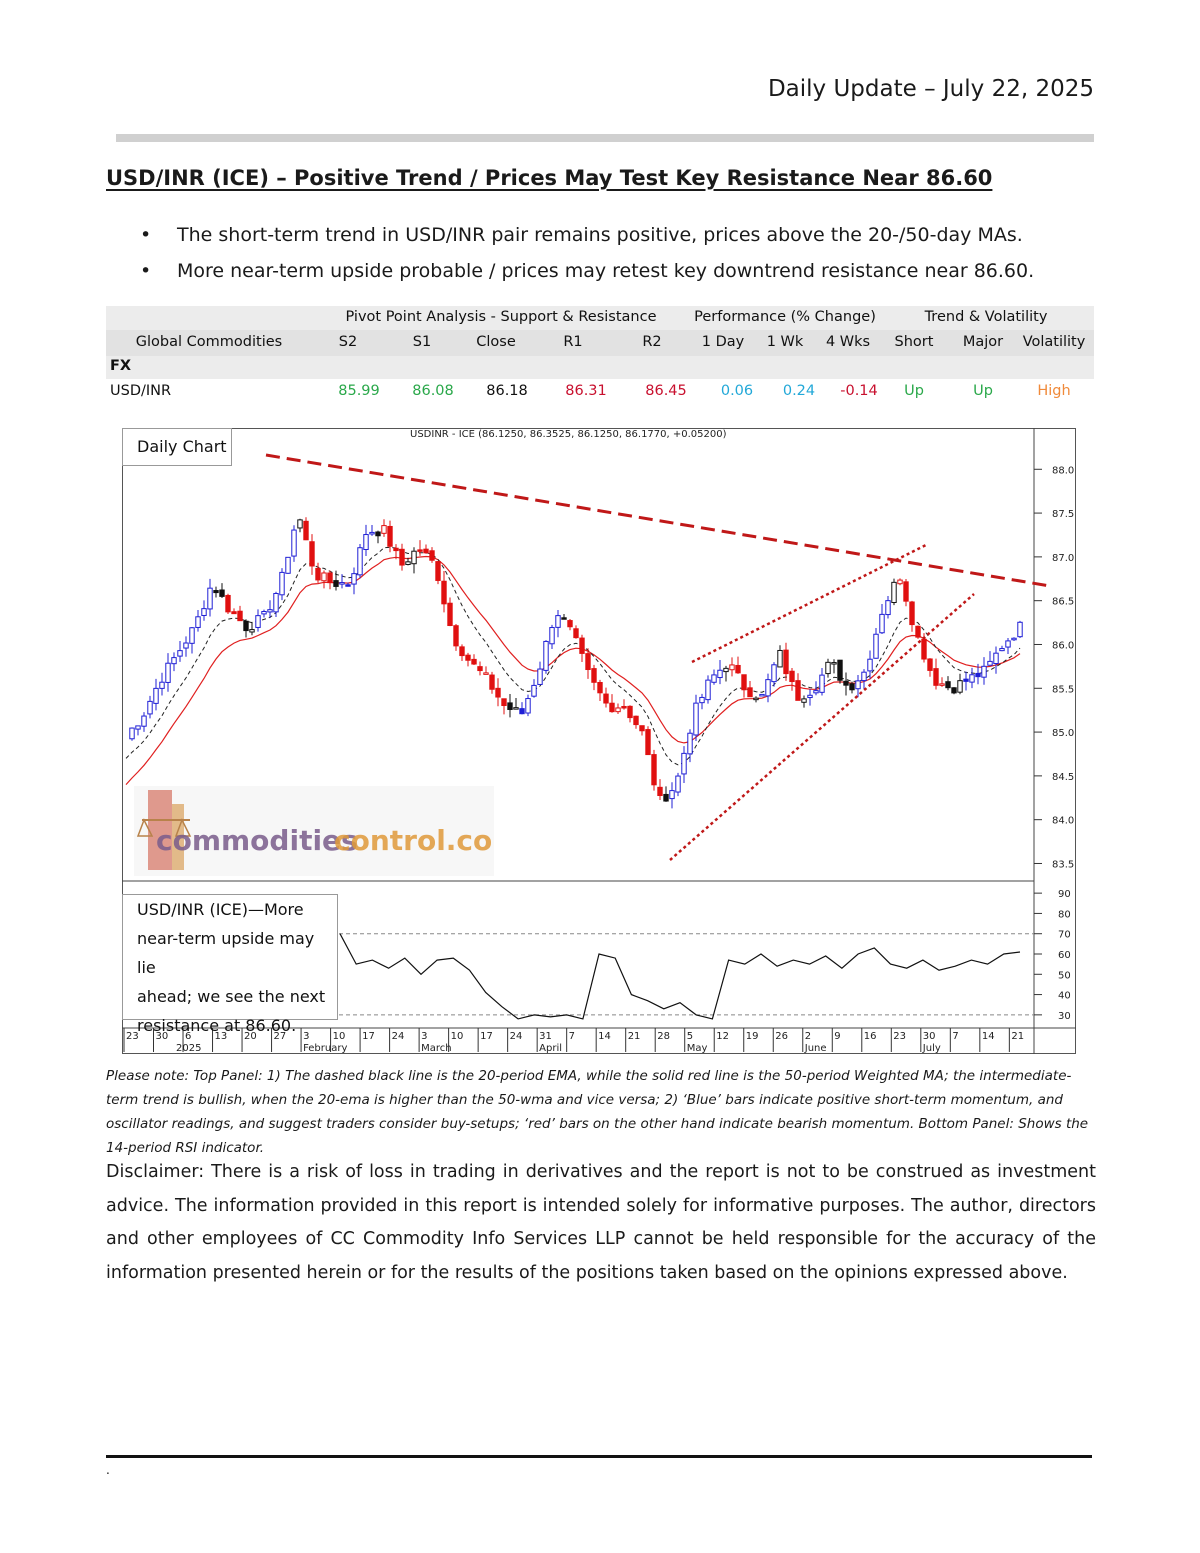 This screenshot has height=1553, width=1200. What do you see at coordinates (983, 391) in the screenshot?
I see `cell-major: Up` at bounding box center [983, 391].